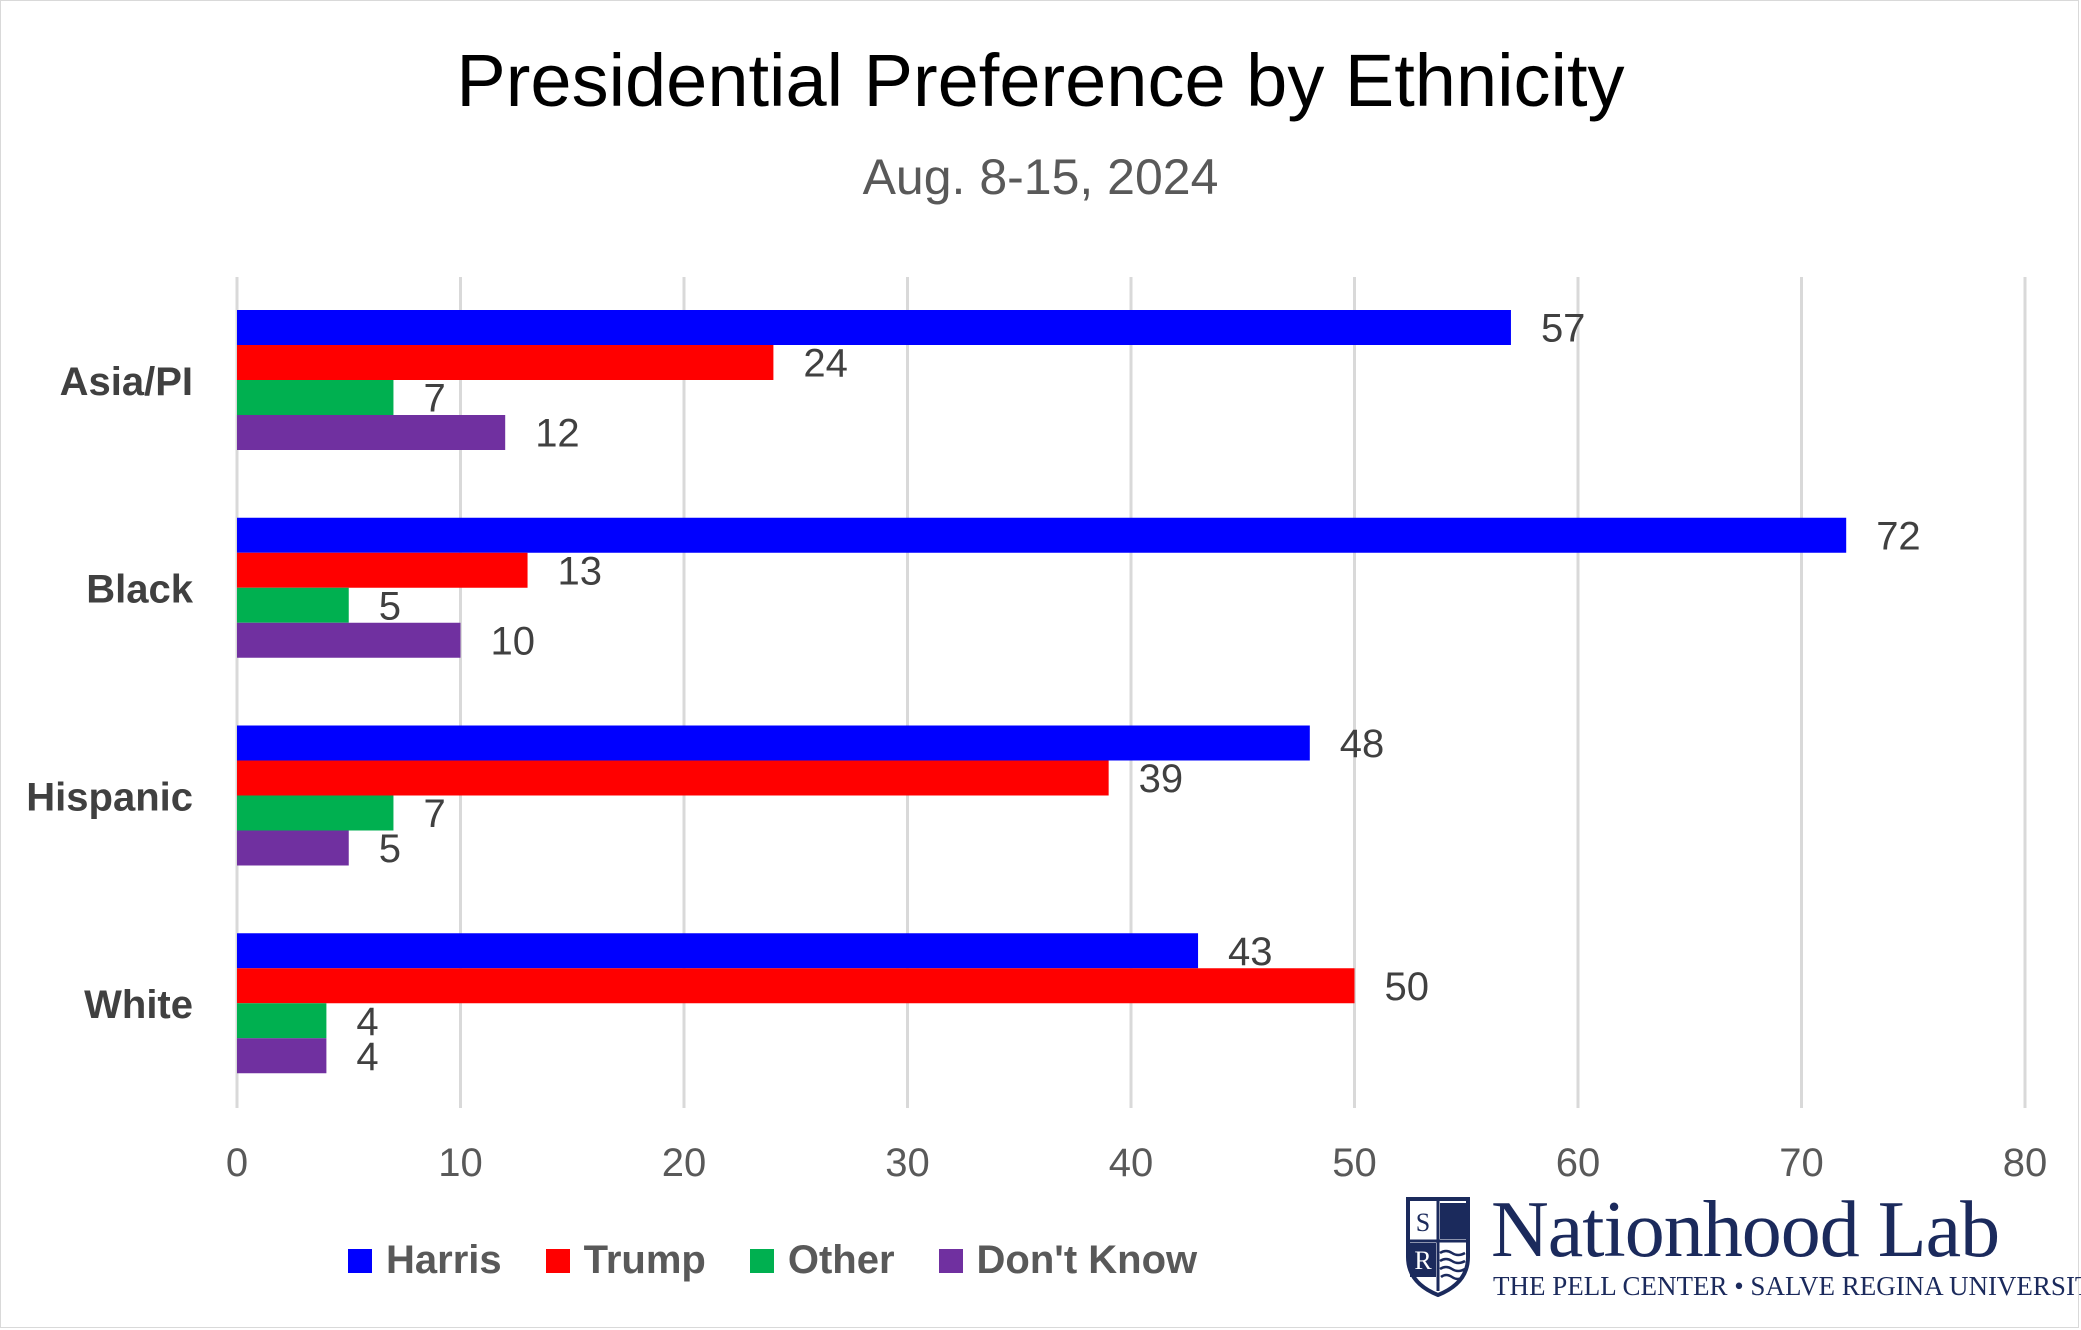 The height and width of the screenshot is (1330, 2081). What do you see at coordinates (644, 1260) in the screenshot?
I see `legend-label-trump: Trump` at bounding box center [644, 1260].